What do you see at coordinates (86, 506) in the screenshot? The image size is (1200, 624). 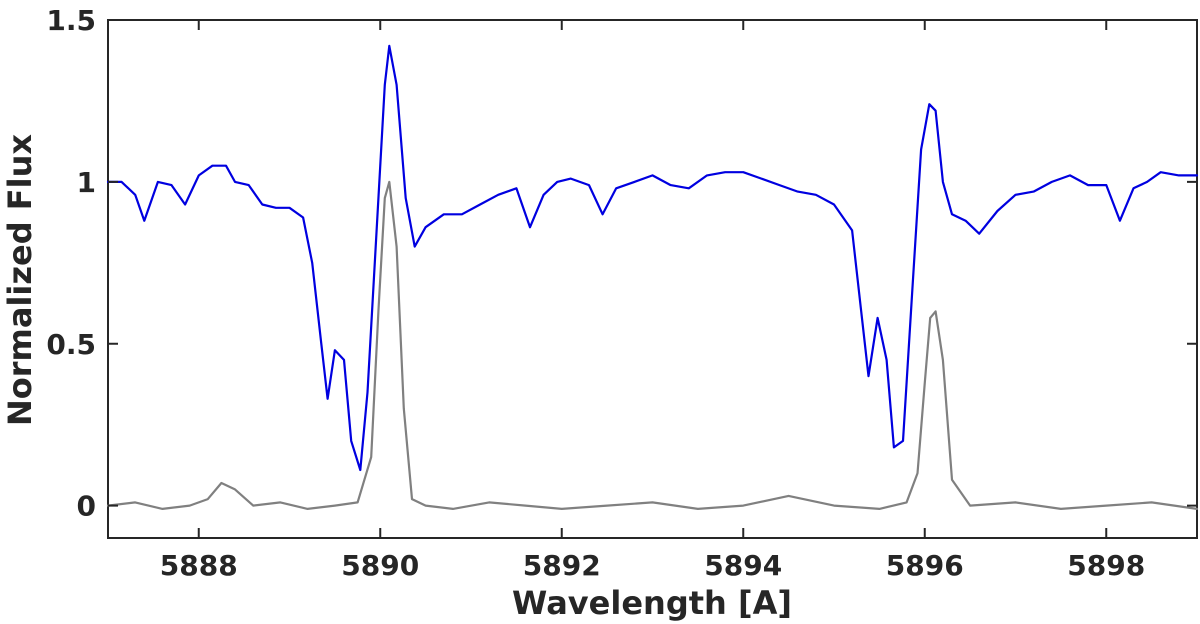 I see `y-tick-label: 0` at bounding box center [86, 506].